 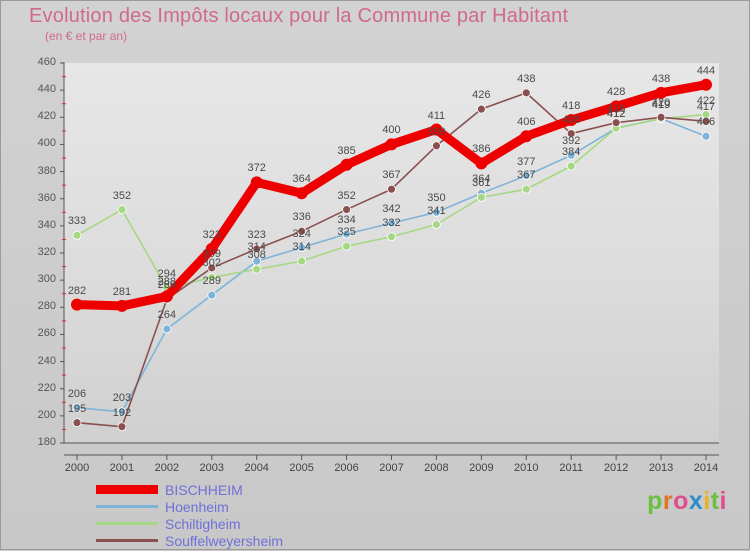 I want to click on x-axis-tick-label: 2010, so click(x=526, y=468).